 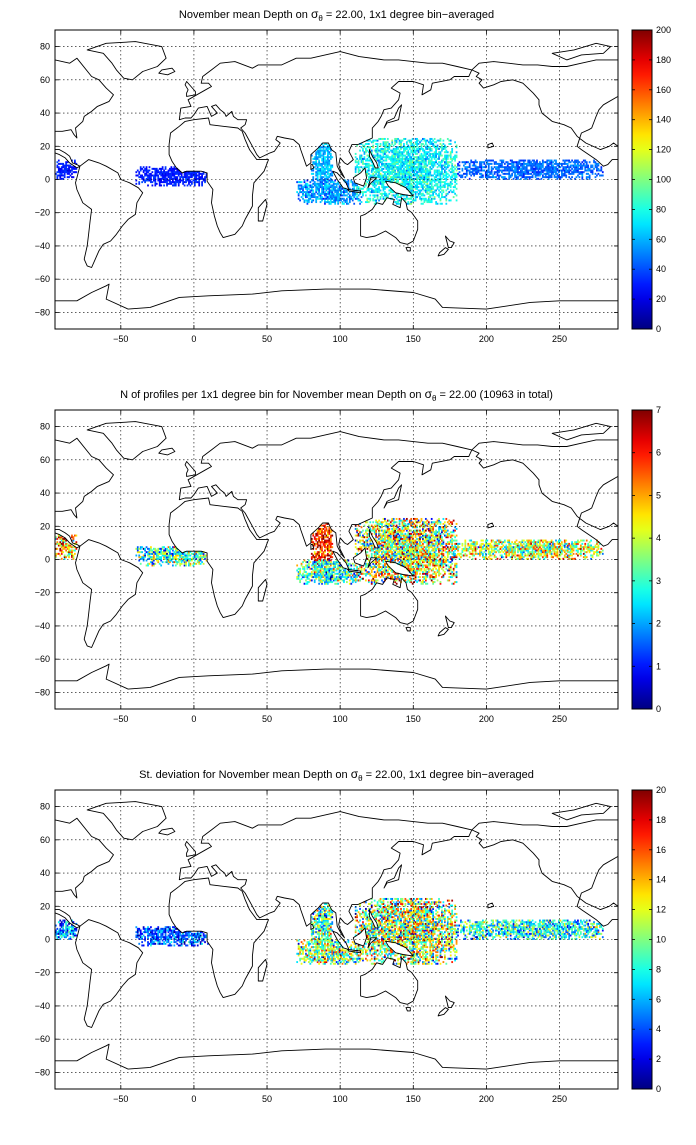 I want to click on x-tick-label: 0, so click(x=193, y=339).